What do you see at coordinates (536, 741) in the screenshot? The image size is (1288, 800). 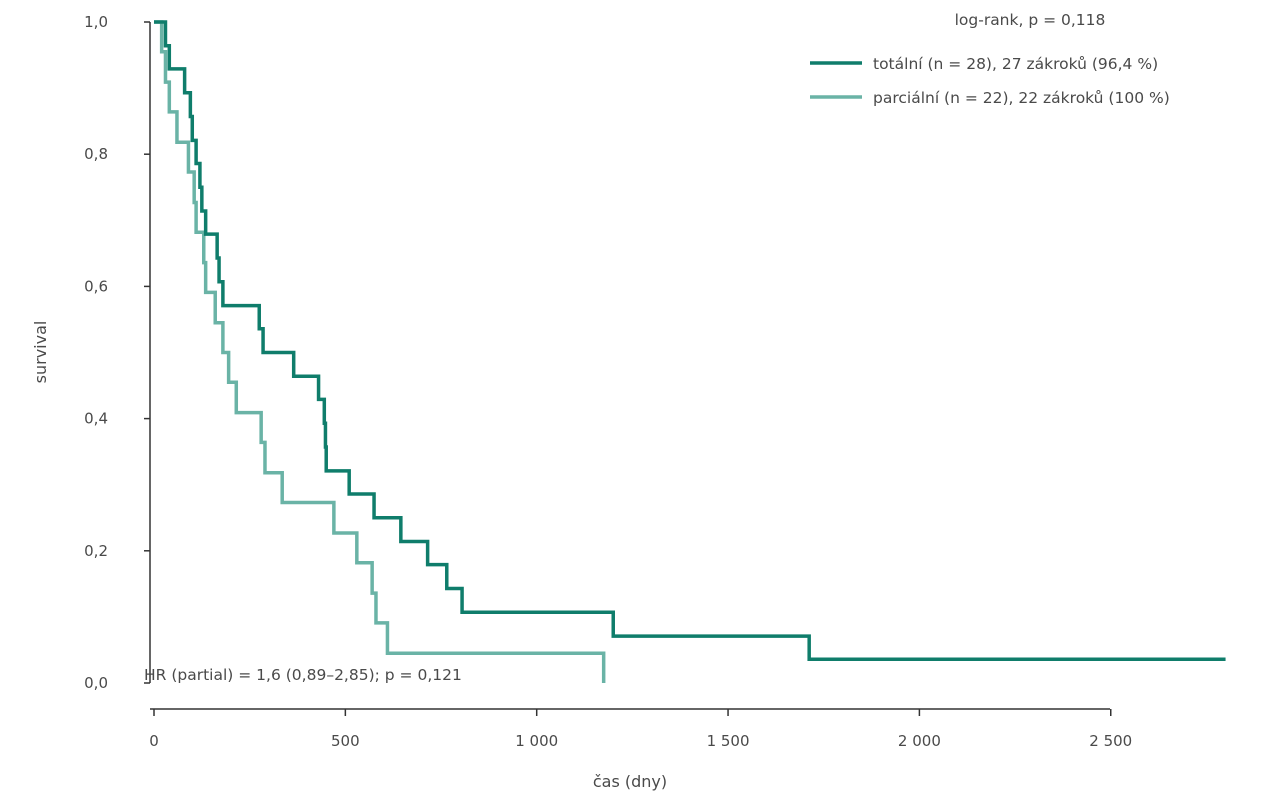 I see `x-tick-label: 1 000` at bounding box center [536, 741].